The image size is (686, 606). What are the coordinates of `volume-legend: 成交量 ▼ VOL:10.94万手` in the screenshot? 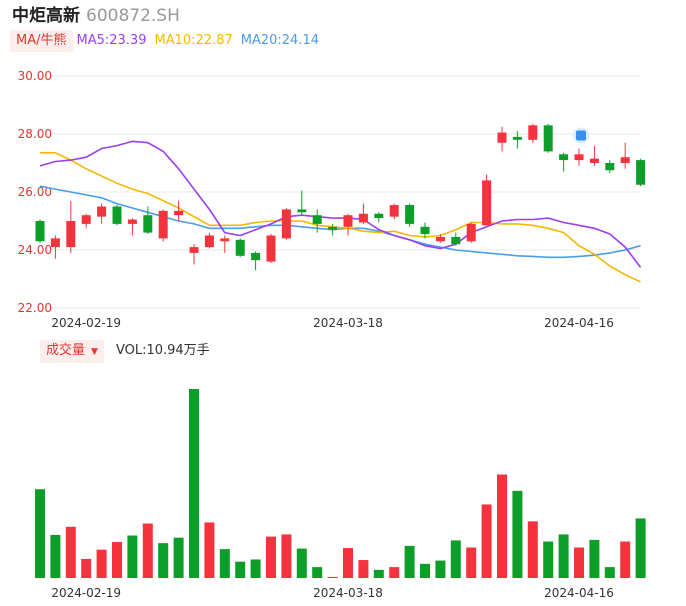 It's located at (125, 351).